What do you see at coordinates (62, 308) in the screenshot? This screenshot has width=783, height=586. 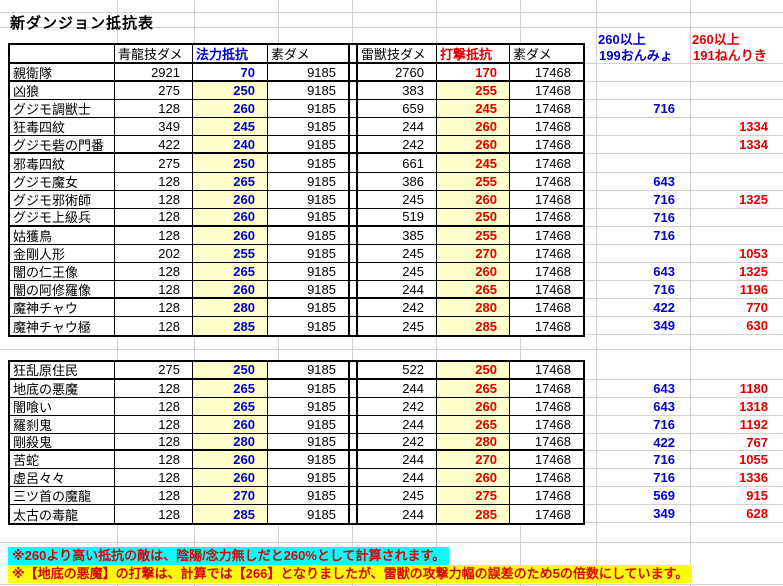 I see `cell-monster-name: 魔神チャウ` at bounding box center [62, 308].